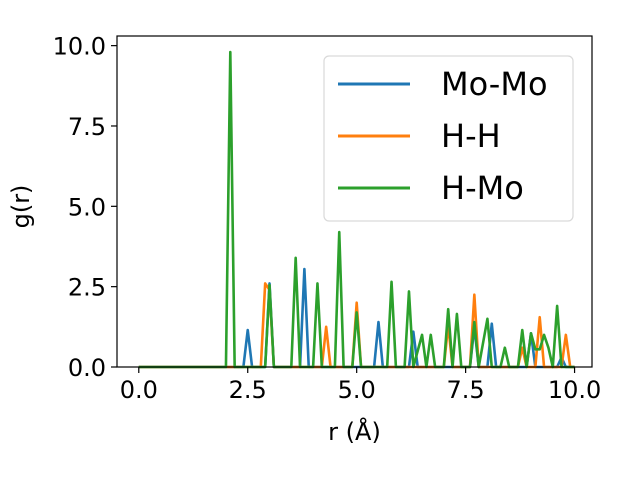  Describe the element at coordinates (79, 47) in the screenshot. I see `y-tick-label: 10.0` at that location.